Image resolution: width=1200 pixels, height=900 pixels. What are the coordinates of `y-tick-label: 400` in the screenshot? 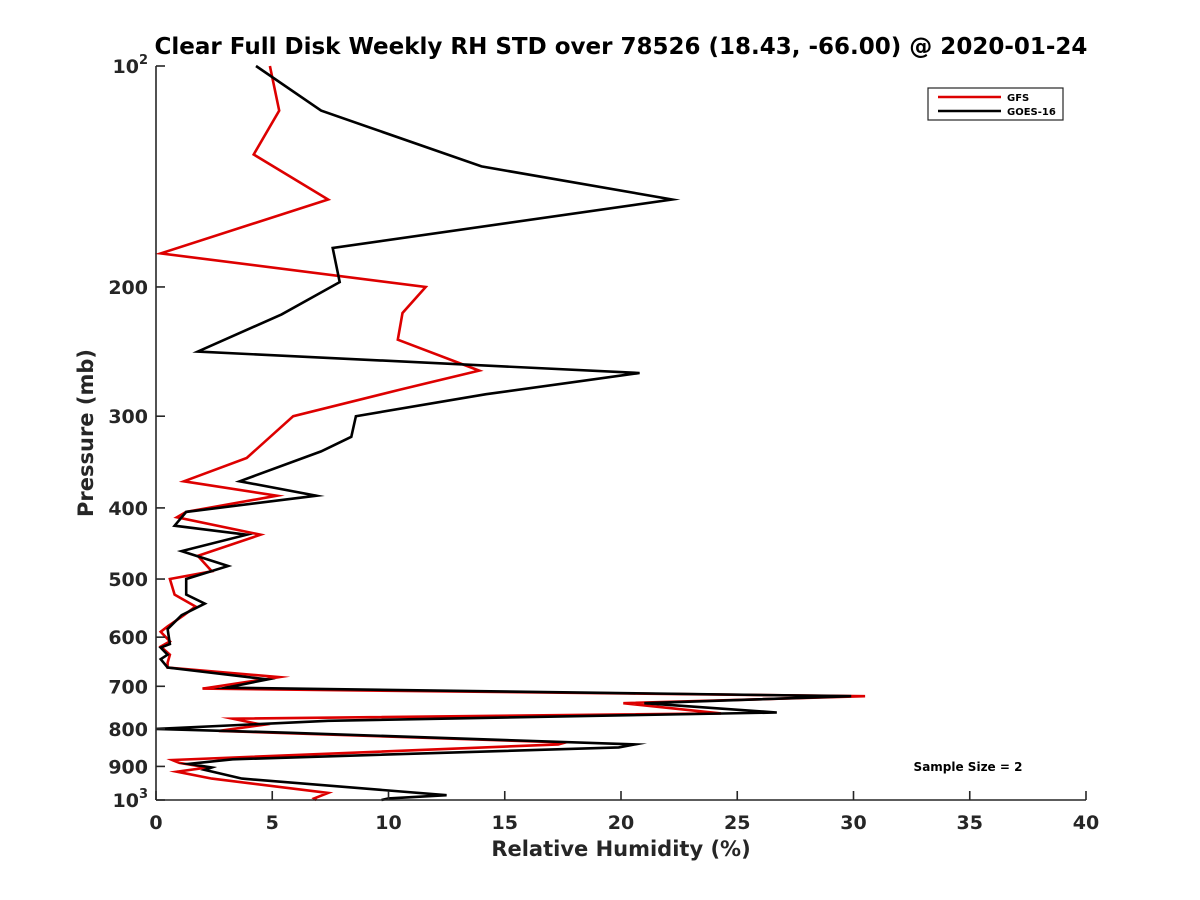 It's located at (128, 509).